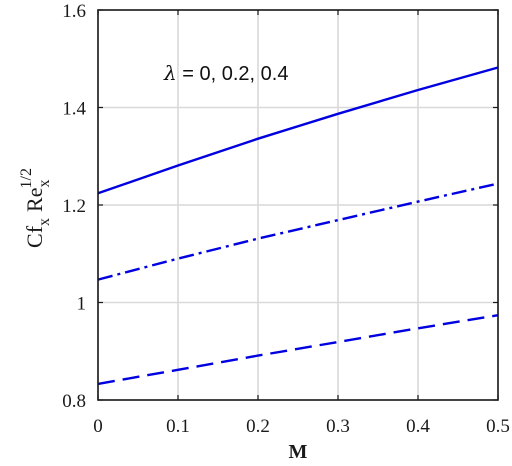 The image size is (512, 466). What do you see at coordinates (258, 426) in the screenshot?
I see `x-tick-label: 0.2` at bounding box center [258, 426].